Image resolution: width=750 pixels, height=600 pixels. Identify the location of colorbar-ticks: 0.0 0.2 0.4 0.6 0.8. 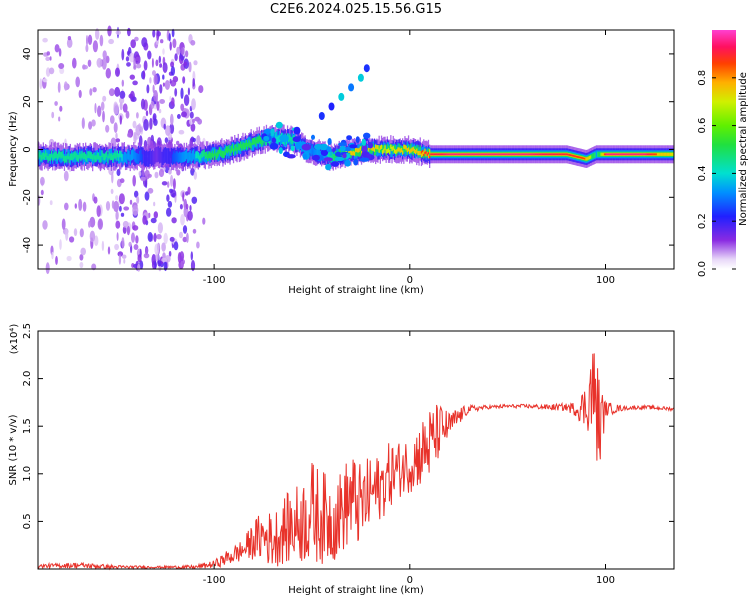
(716, 173).